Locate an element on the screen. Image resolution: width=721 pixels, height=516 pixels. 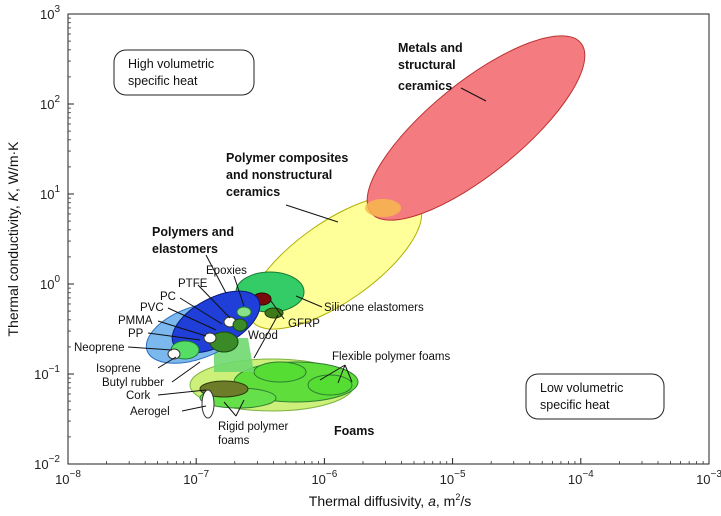
label-pp: PP is located at coordinates (136, 334).